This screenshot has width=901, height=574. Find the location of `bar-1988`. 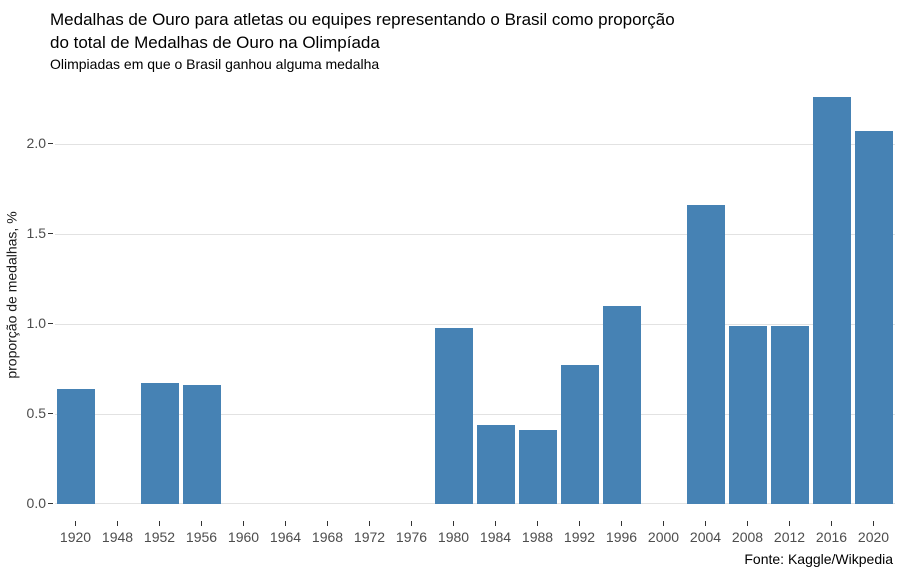

bar-1988 is located at coordinates (537, 467).